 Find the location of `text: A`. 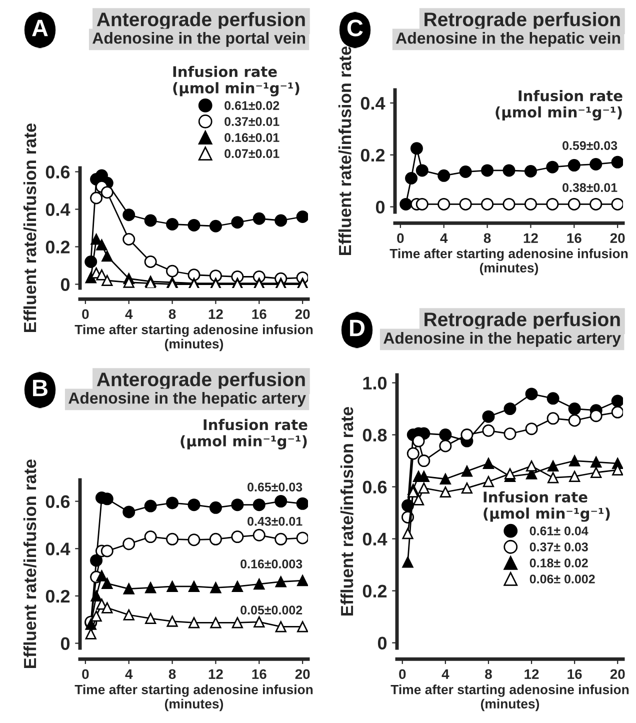

text: A is located at coordinates (40, 28).